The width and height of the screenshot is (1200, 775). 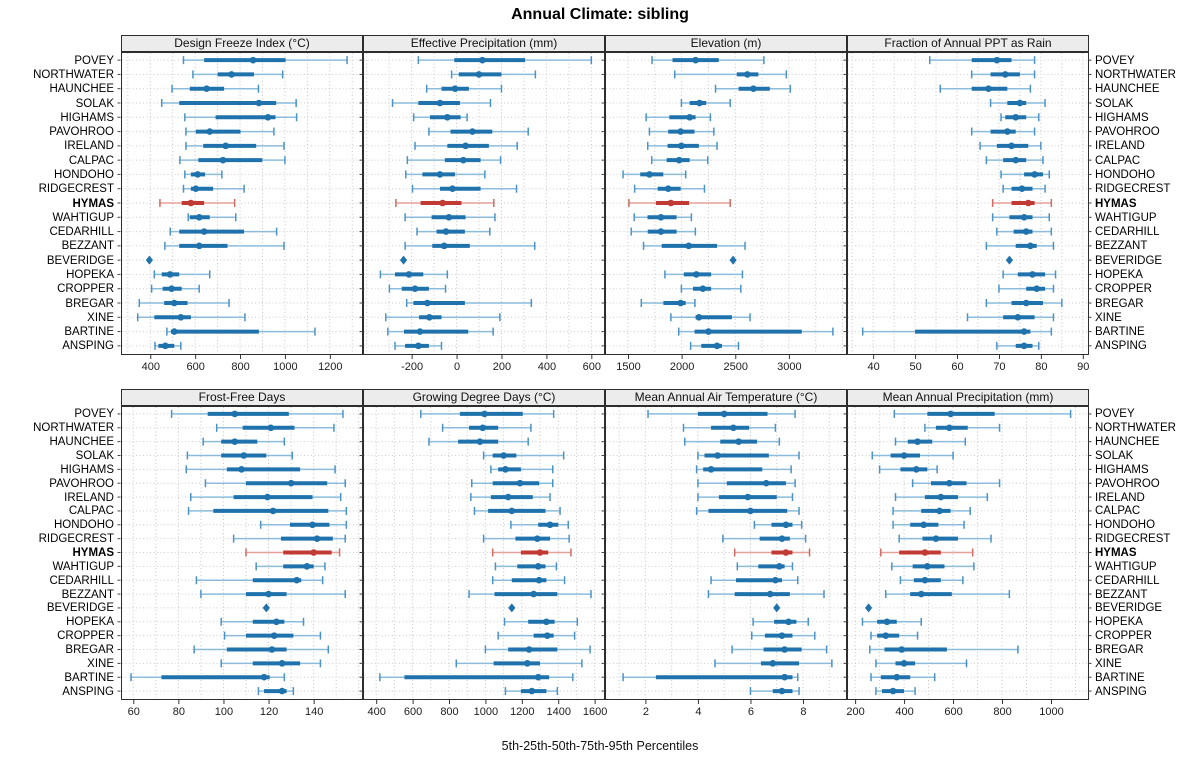 I want to click on site-label-left-hondoho: HONDOHO, so click(x=83, y=525).